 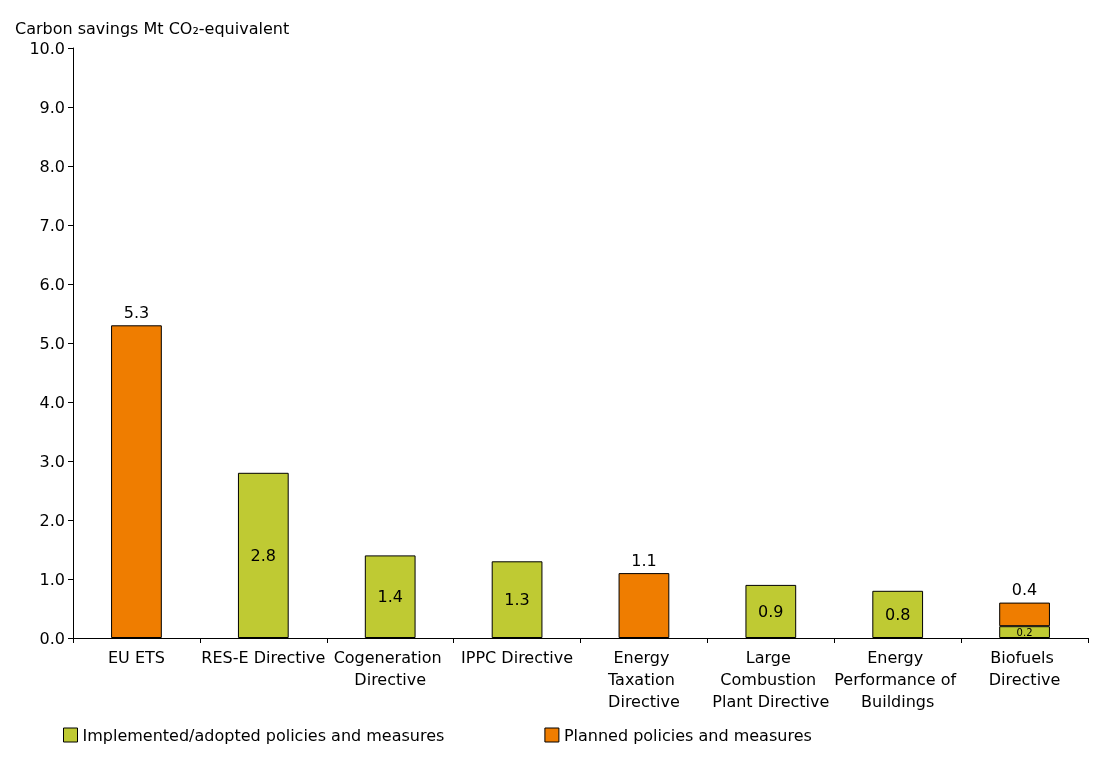 I want to click on x-tick-label: Biofuels Directive, so click(x=1024, y=668).